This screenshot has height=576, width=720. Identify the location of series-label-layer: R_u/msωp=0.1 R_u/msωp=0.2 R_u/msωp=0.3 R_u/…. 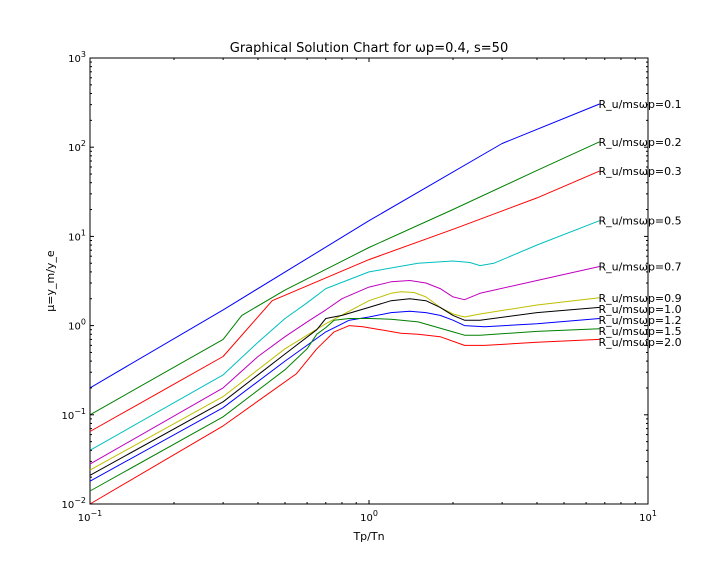
(639, 223).